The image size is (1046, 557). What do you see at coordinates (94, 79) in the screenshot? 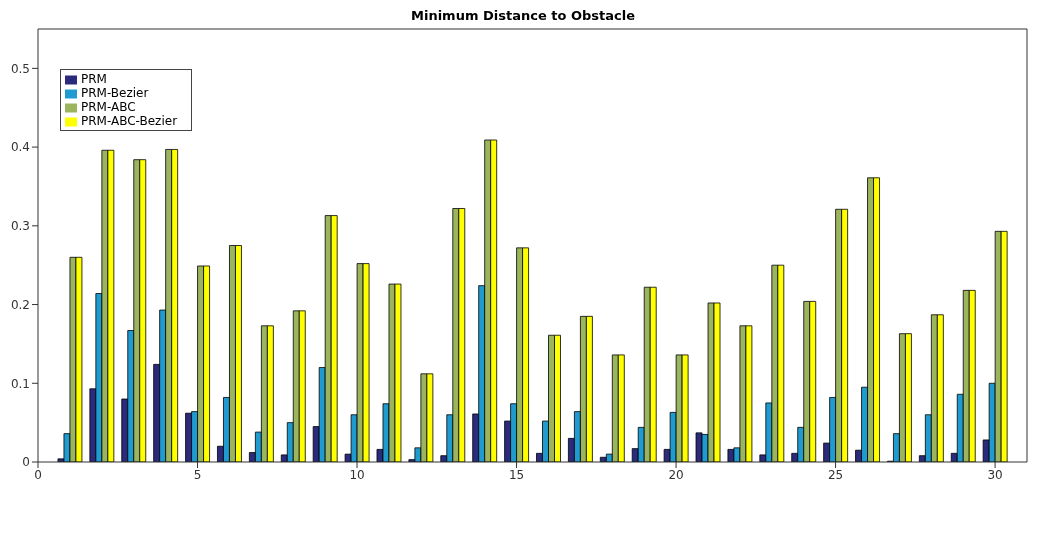
I see `legend-label: PRM` at bounding box center [94, 79].